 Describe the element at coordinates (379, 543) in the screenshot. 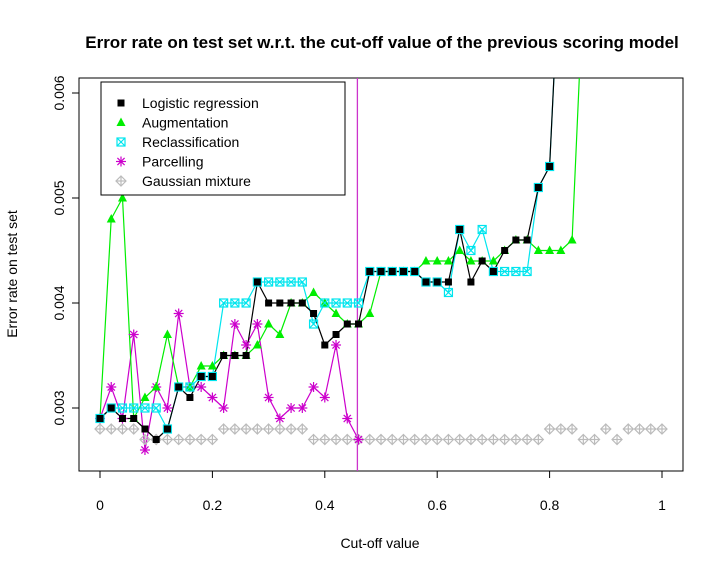

I see `x-axis-label: Cut-off value` at that location.